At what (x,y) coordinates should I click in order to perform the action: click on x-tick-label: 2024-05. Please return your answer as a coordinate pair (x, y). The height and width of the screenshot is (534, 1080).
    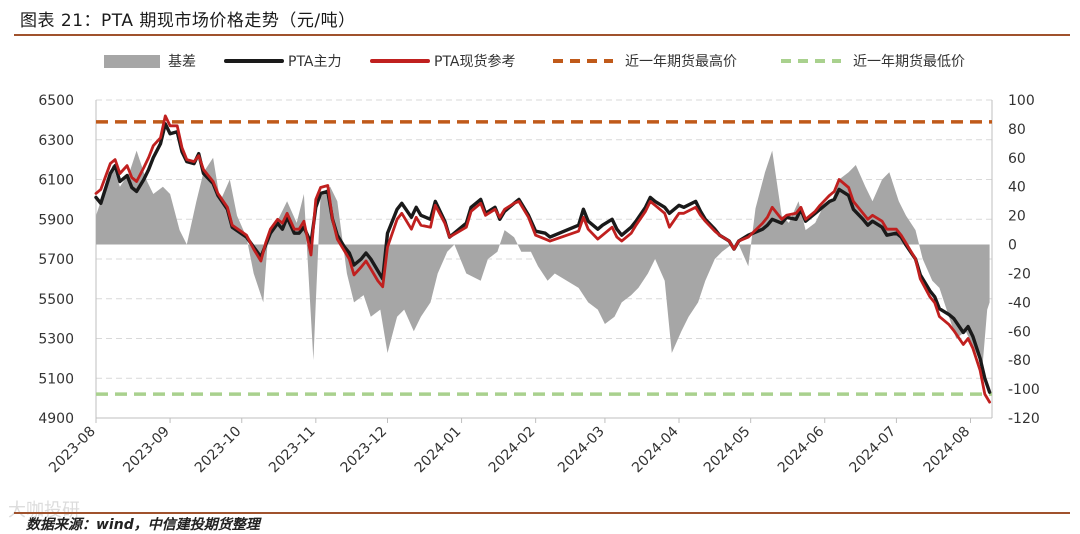
    Looking at the image, I should click on (727, 450).